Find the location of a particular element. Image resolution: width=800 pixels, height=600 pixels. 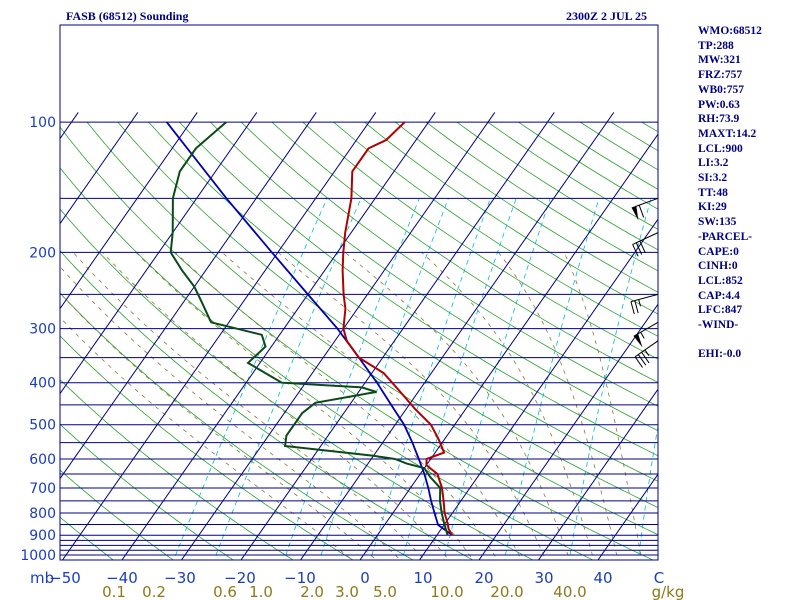

temperature-tick-label: −40 is located at coordinates (122, 578).